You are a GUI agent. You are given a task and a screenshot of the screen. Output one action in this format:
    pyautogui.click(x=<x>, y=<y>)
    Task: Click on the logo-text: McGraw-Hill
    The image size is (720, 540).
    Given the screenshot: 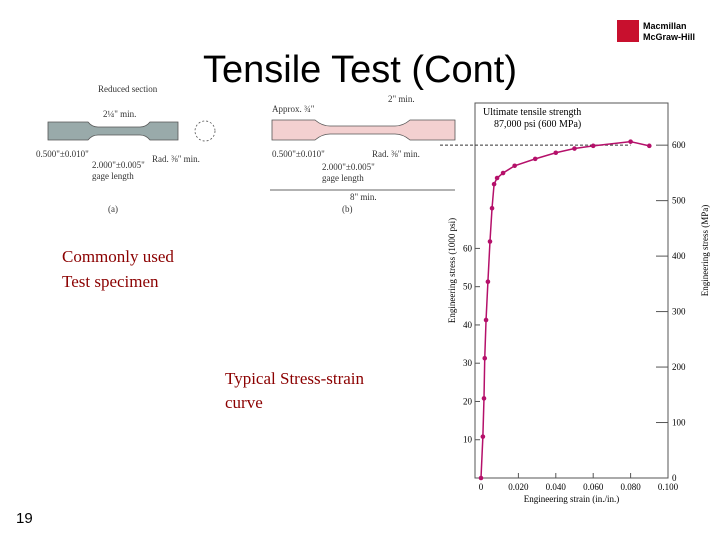 What is the action you would take?
    pyautogui.click(x=669, y=37)
    